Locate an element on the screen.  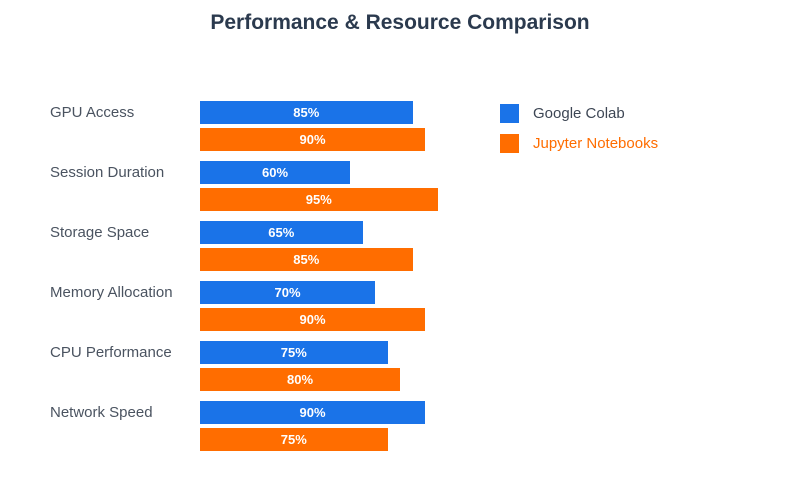
bar-google-colab-network-speed: 90% is located at coordinates (312, 412).